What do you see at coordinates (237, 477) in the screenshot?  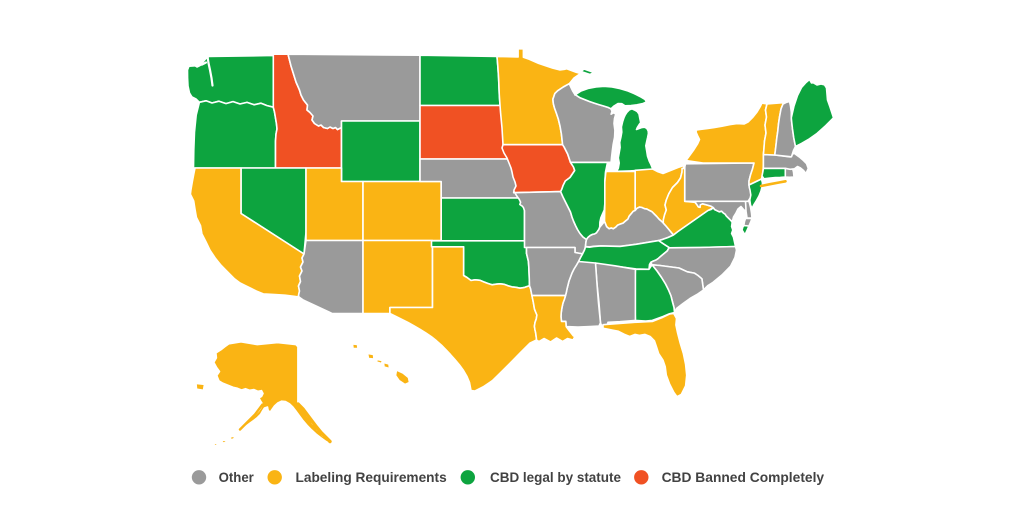 I see `svg-text: Other` at bounding box center [237, 477].